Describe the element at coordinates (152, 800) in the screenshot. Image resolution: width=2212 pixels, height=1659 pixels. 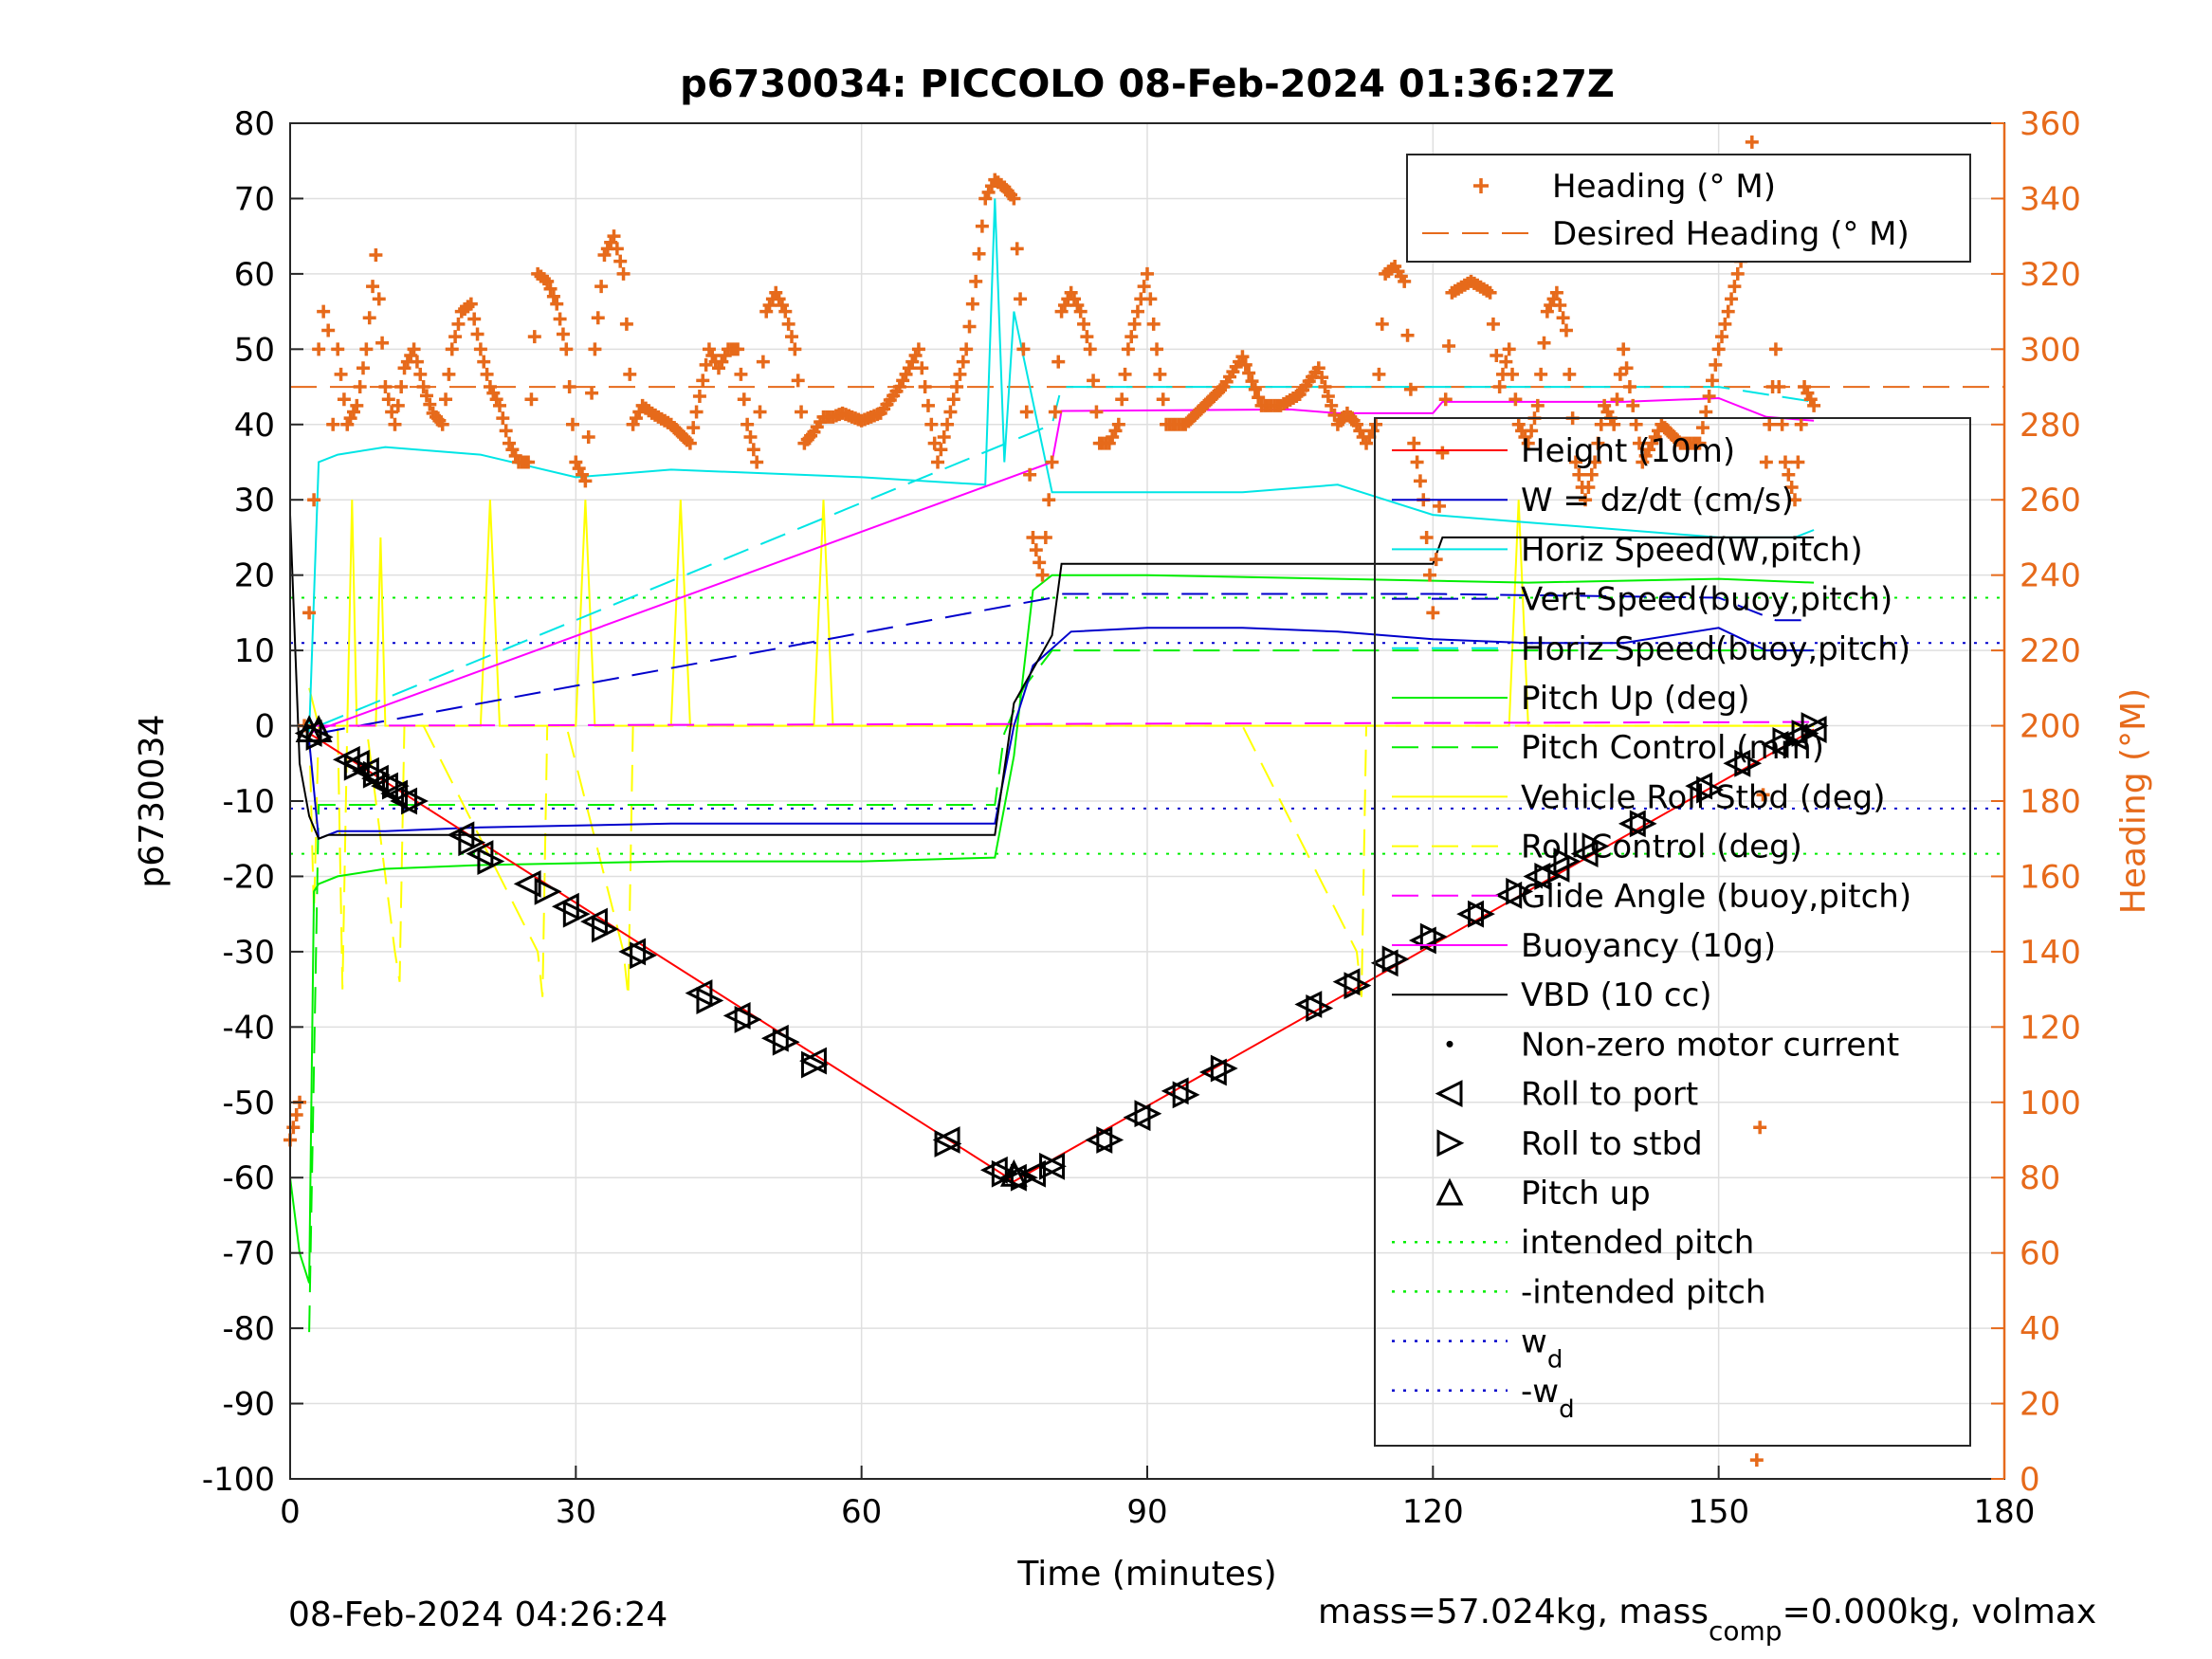
I see `y-axis-label: p6730034` at that location.